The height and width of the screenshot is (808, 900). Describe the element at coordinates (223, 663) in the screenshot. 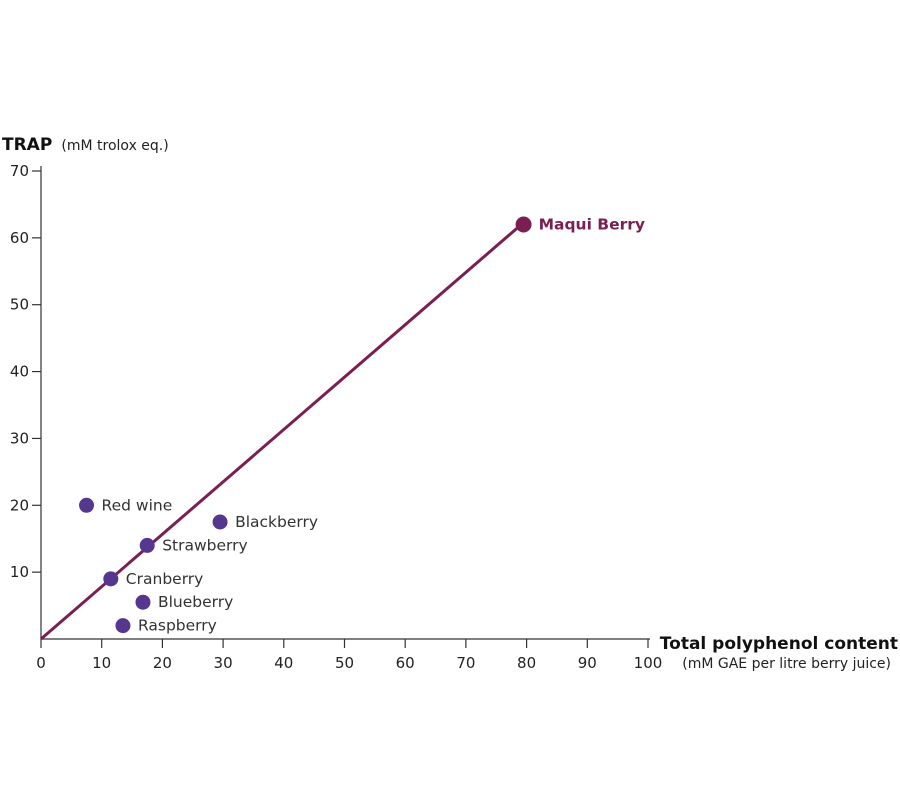

I see `x-tick-label: 30` at that location.